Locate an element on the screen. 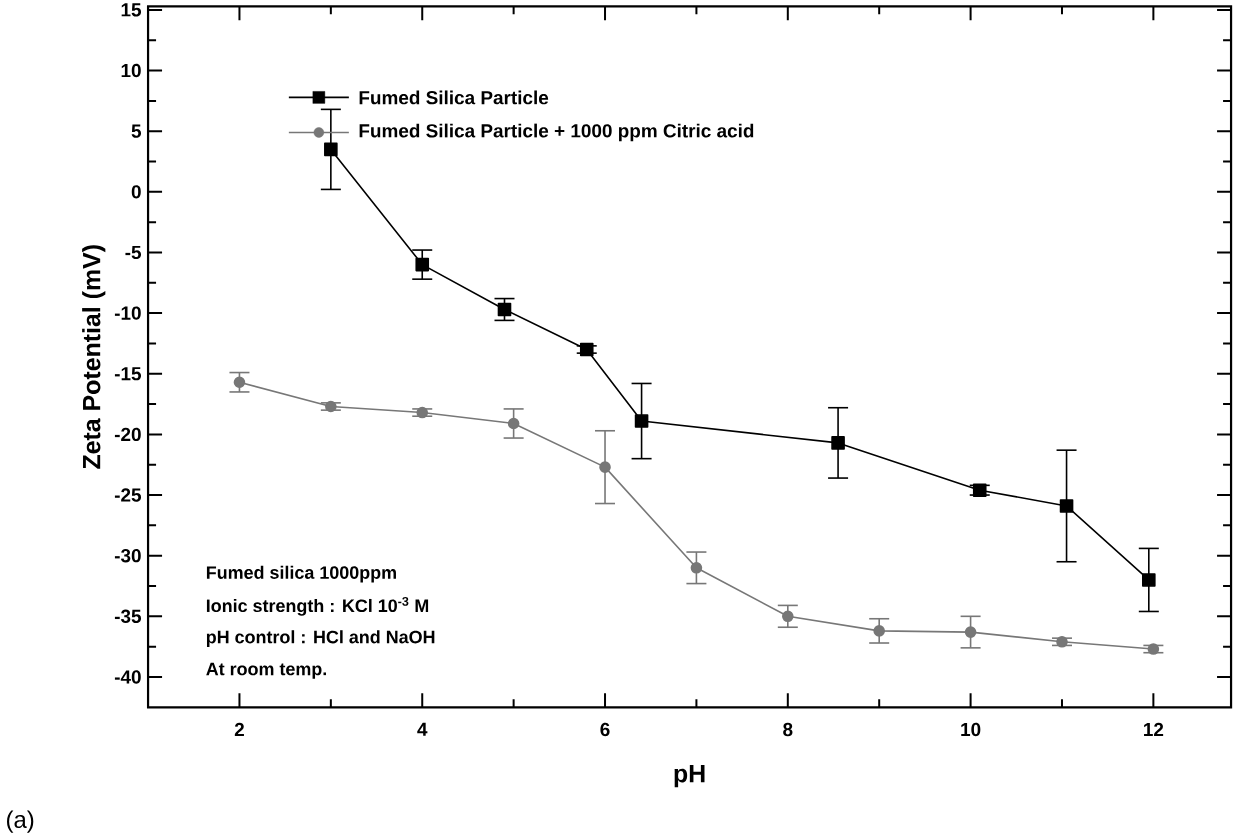 This screenshot has height=838, width=1247. y-tick-label: -15 is located at coordinates (128, 374).